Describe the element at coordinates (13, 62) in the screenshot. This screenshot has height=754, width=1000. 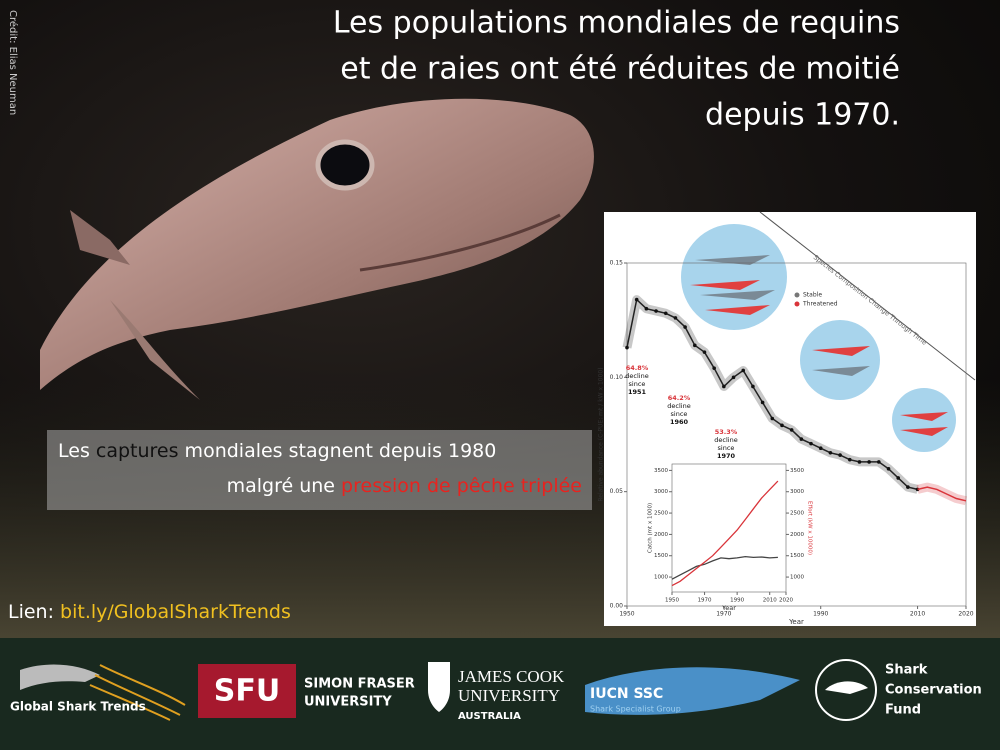
I see `credit: Crédit: Elias Neuman` at that location.